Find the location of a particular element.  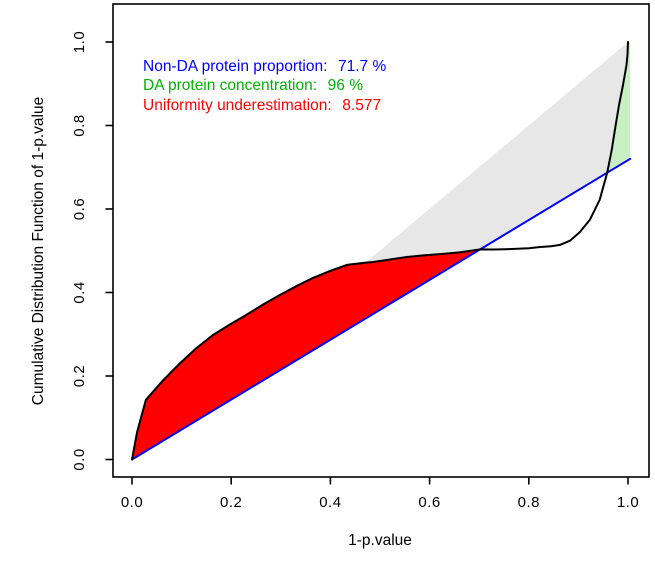

y-tick-label: 1.0 is located at coordinates (79, 42).